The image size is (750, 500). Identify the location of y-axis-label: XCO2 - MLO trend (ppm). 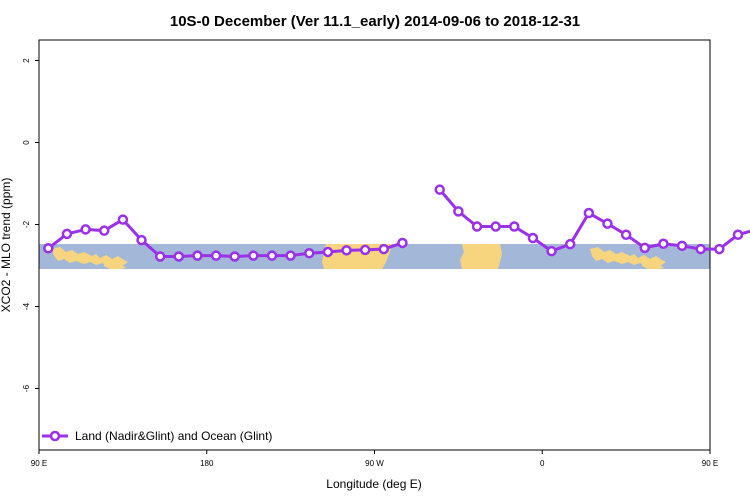
(6, 245).